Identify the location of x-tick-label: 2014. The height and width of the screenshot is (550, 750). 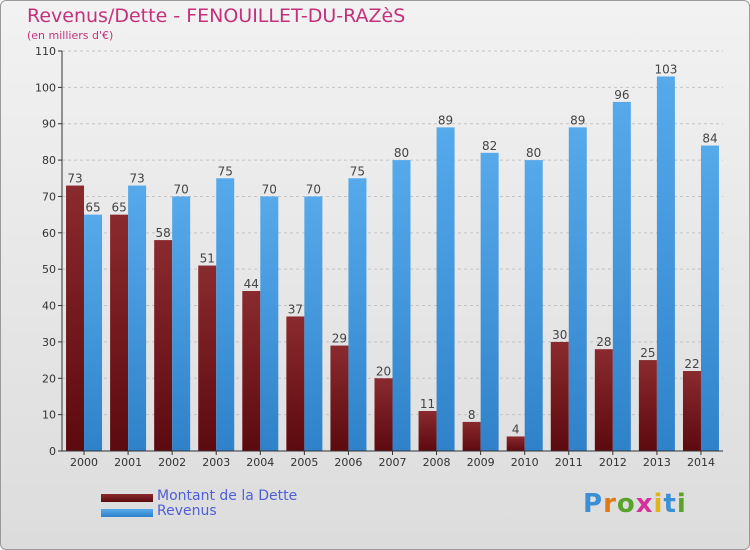
(701, 462).